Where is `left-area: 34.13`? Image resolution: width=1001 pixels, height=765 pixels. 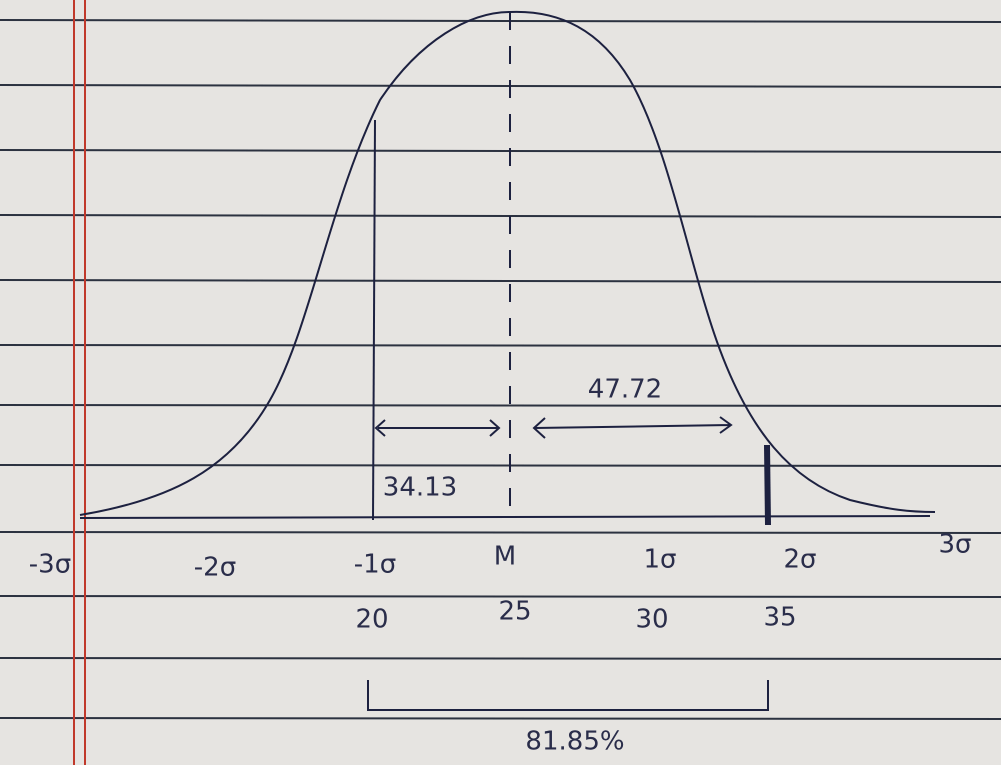 left-area: 34.13 is located at coordinates (420, 488).